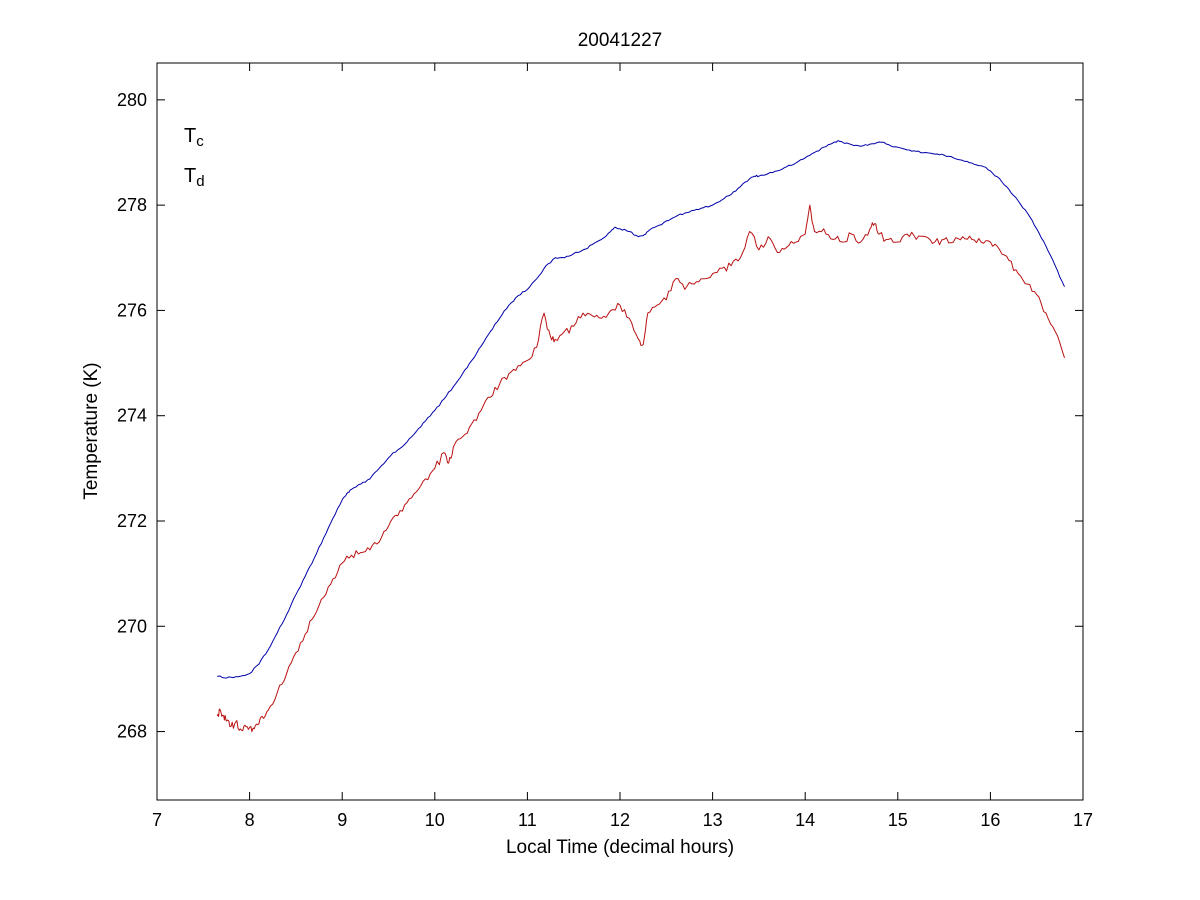 The image size is (1200, 900). I want to click on y-axis-label: Temperature (K), so click(91, 430).